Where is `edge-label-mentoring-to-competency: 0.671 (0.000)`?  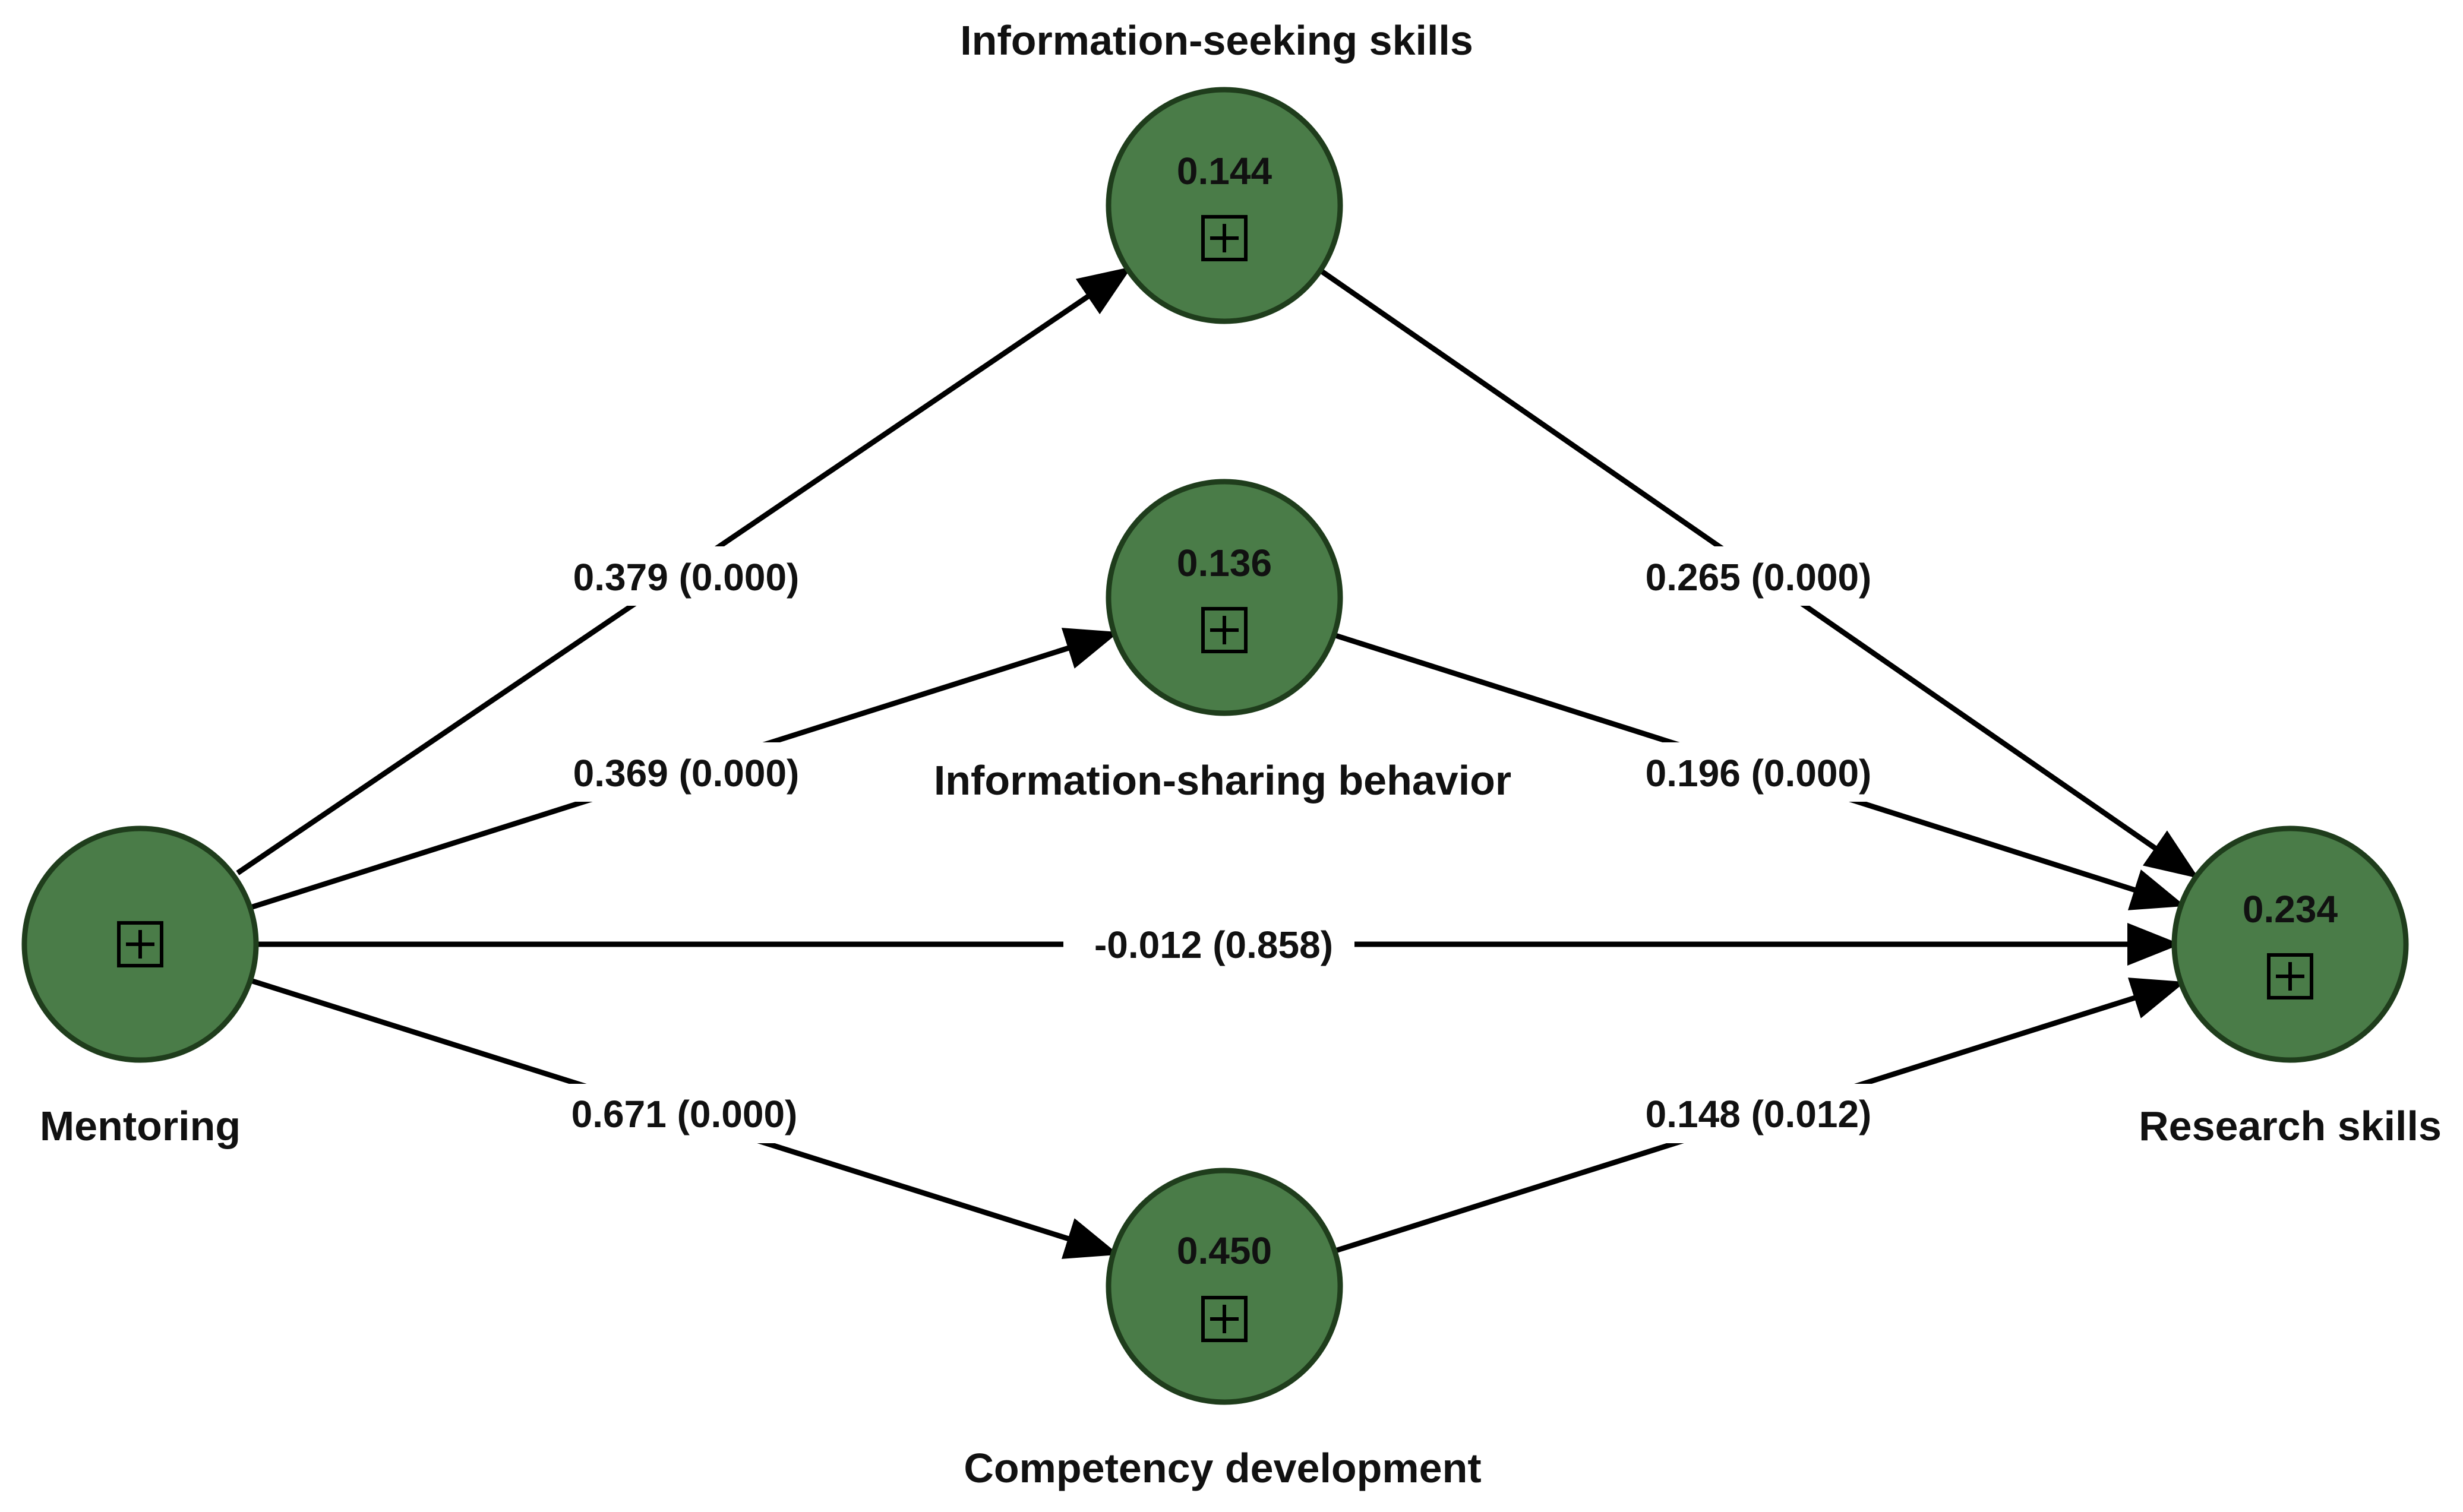 edge-label-mentoring-to-competency: 0.671 (0.000) is located at coordinates (686, 1113).